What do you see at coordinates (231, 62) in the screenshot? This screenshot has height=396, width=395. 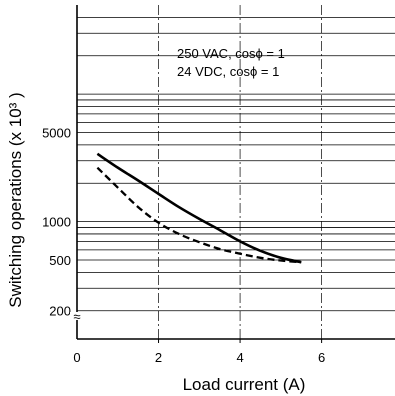 I see `legend-annotations: 250 VAC, cosϕ = 1 24 VDC, cosϕ = 1` at bounding box center [231, 62].